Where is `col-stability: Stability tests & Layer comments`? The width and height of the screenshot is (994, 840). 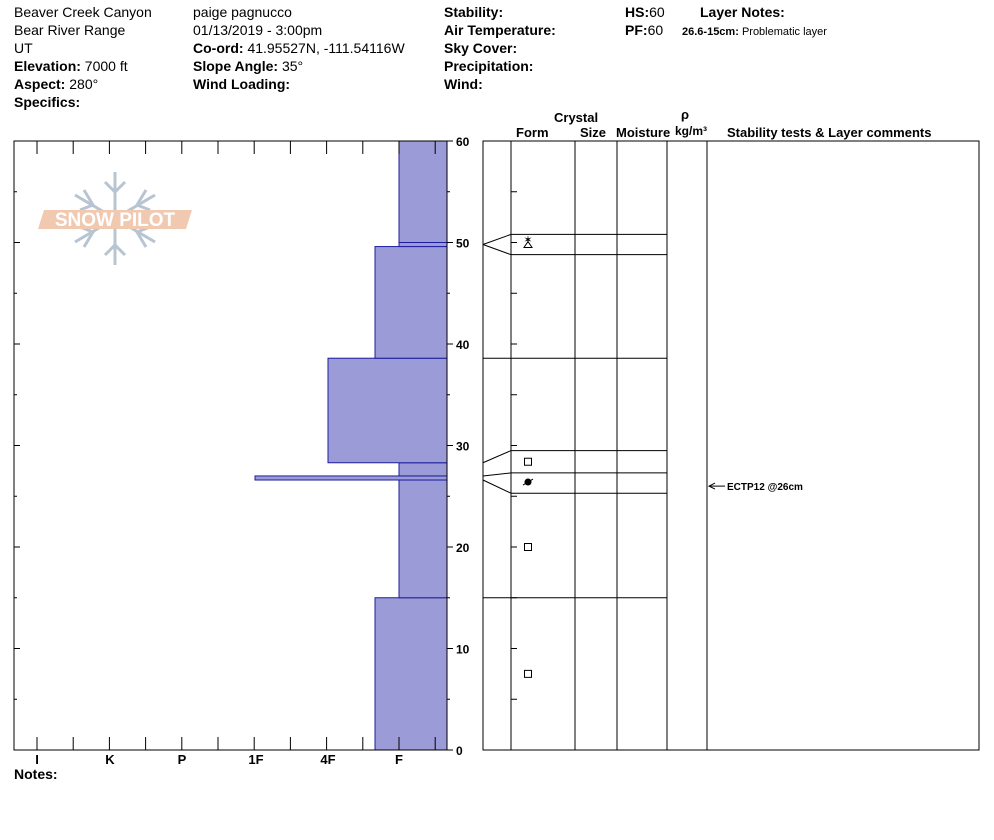 col-stability: Stability tests & Layer comments is located at coordinates (829, 132).